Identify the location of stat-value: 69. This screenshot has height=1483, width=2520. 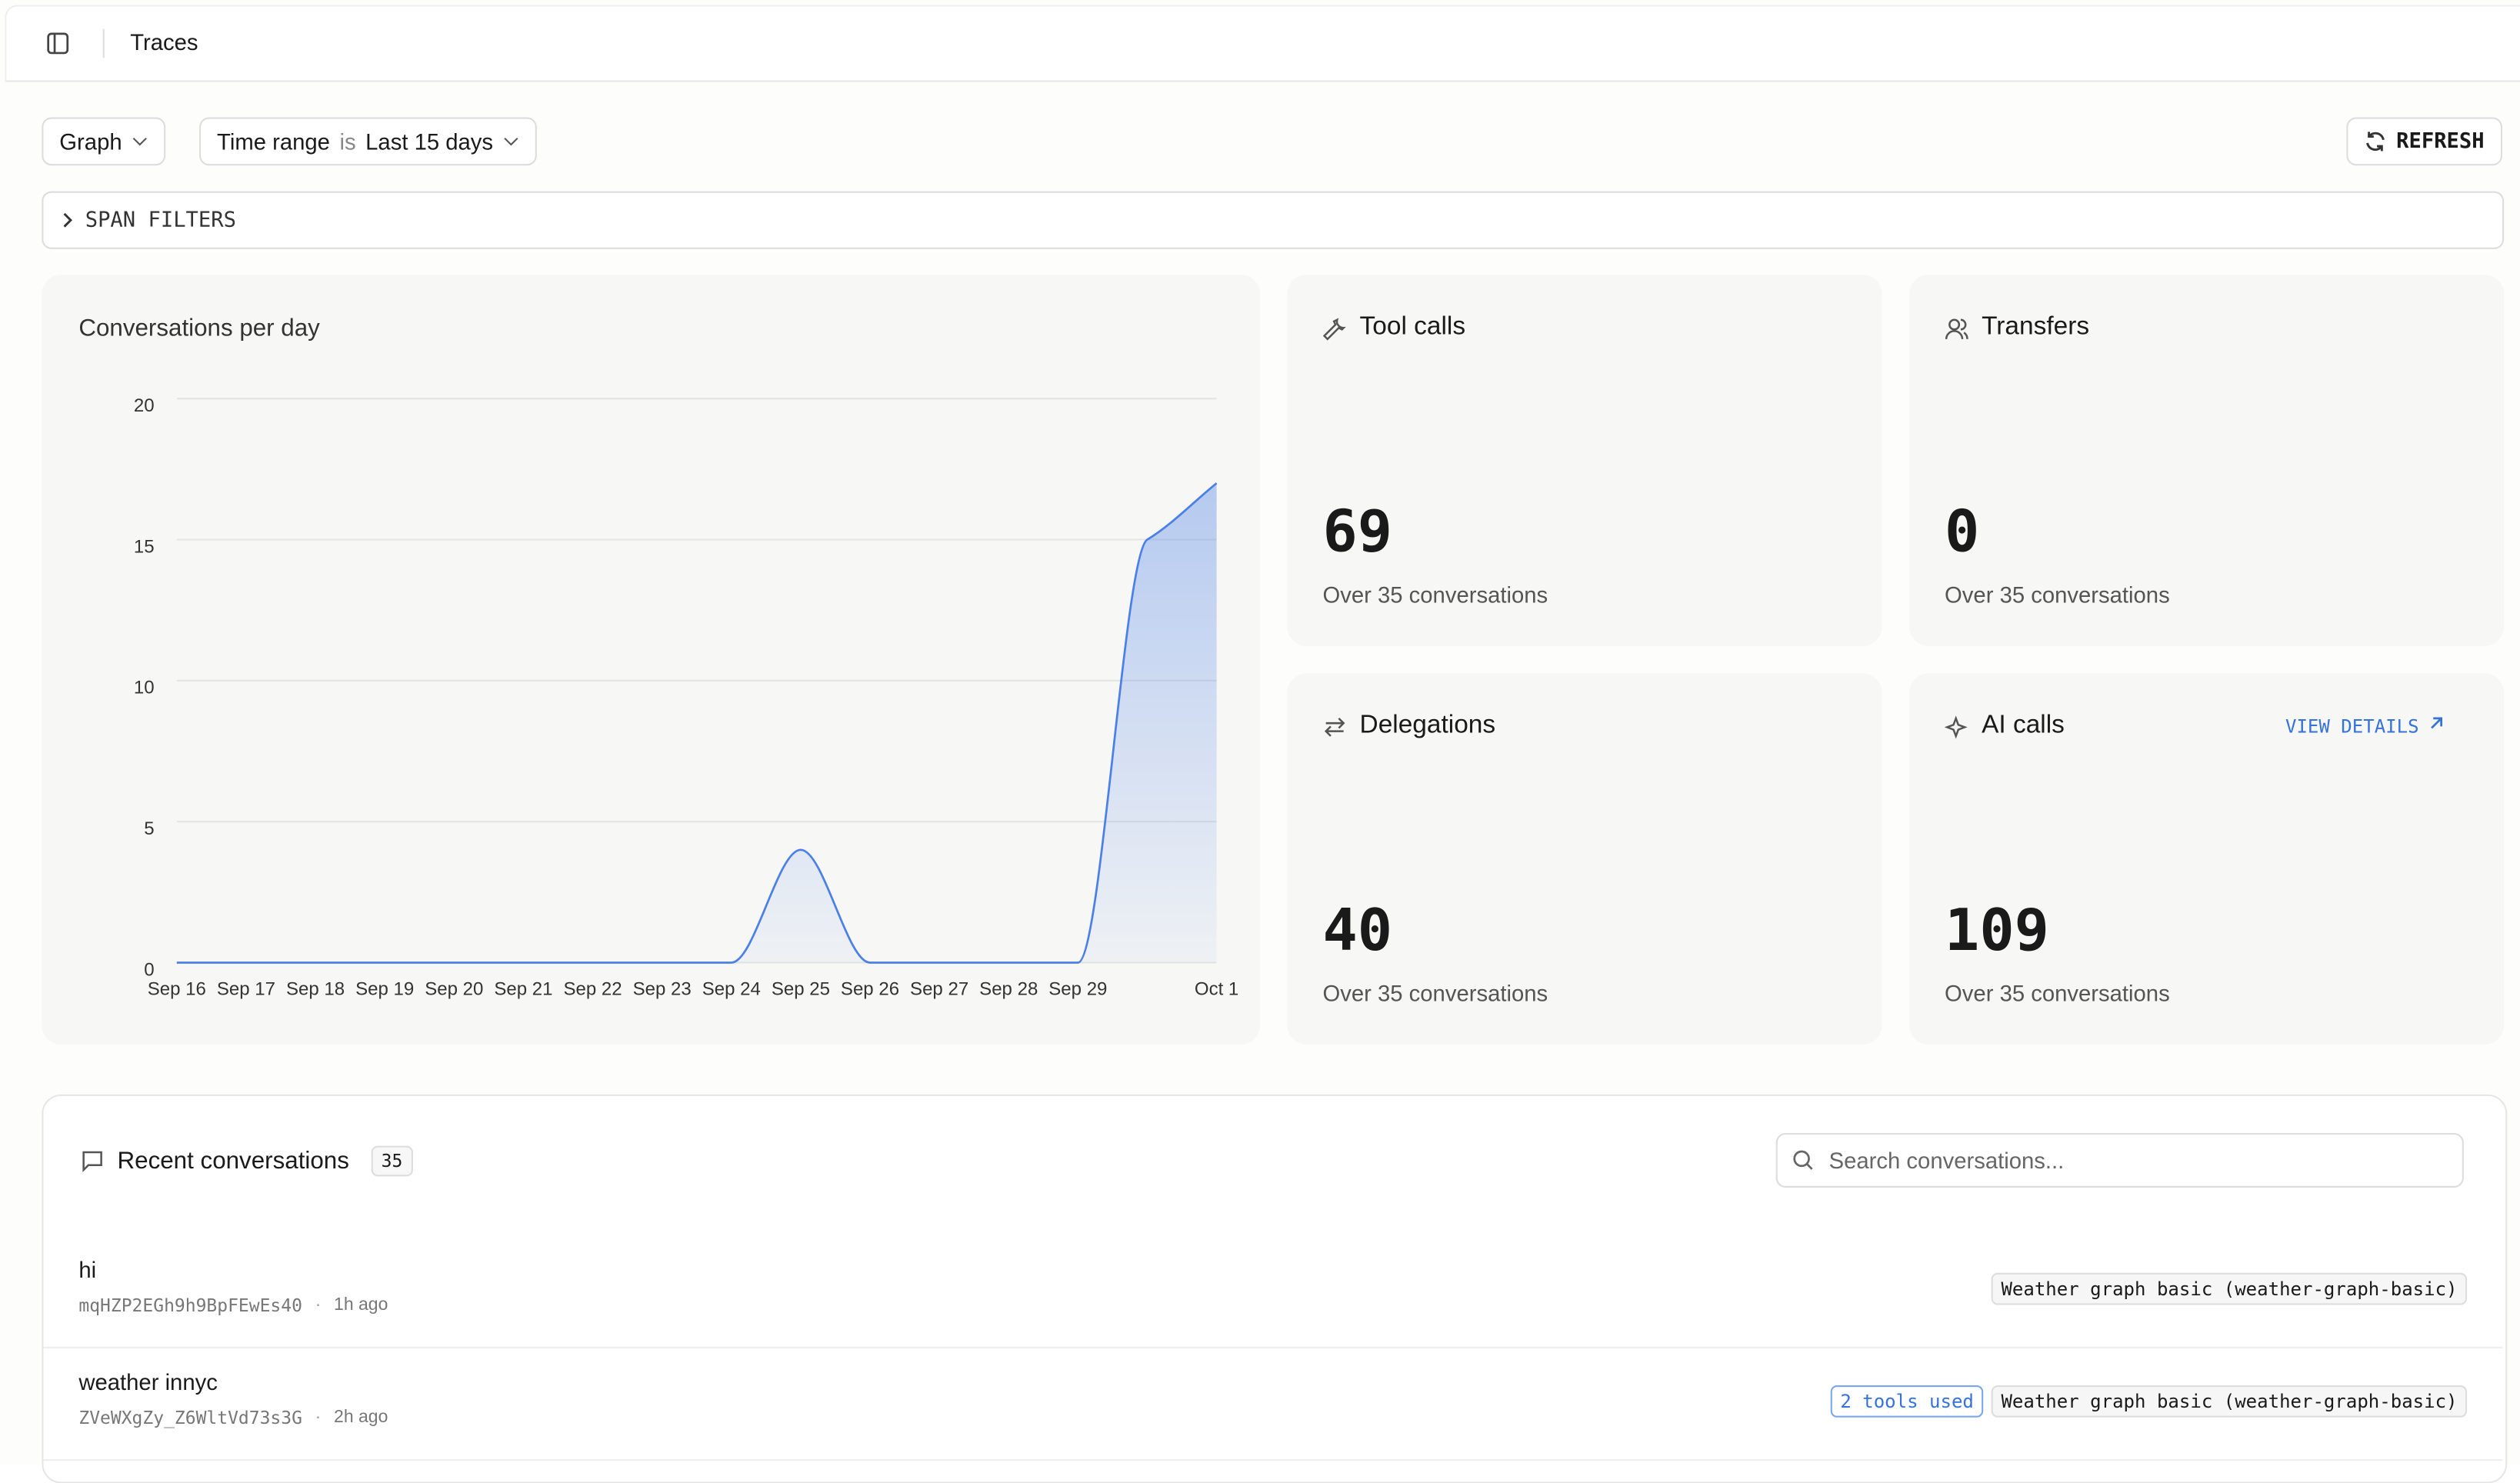
(1357, 533).